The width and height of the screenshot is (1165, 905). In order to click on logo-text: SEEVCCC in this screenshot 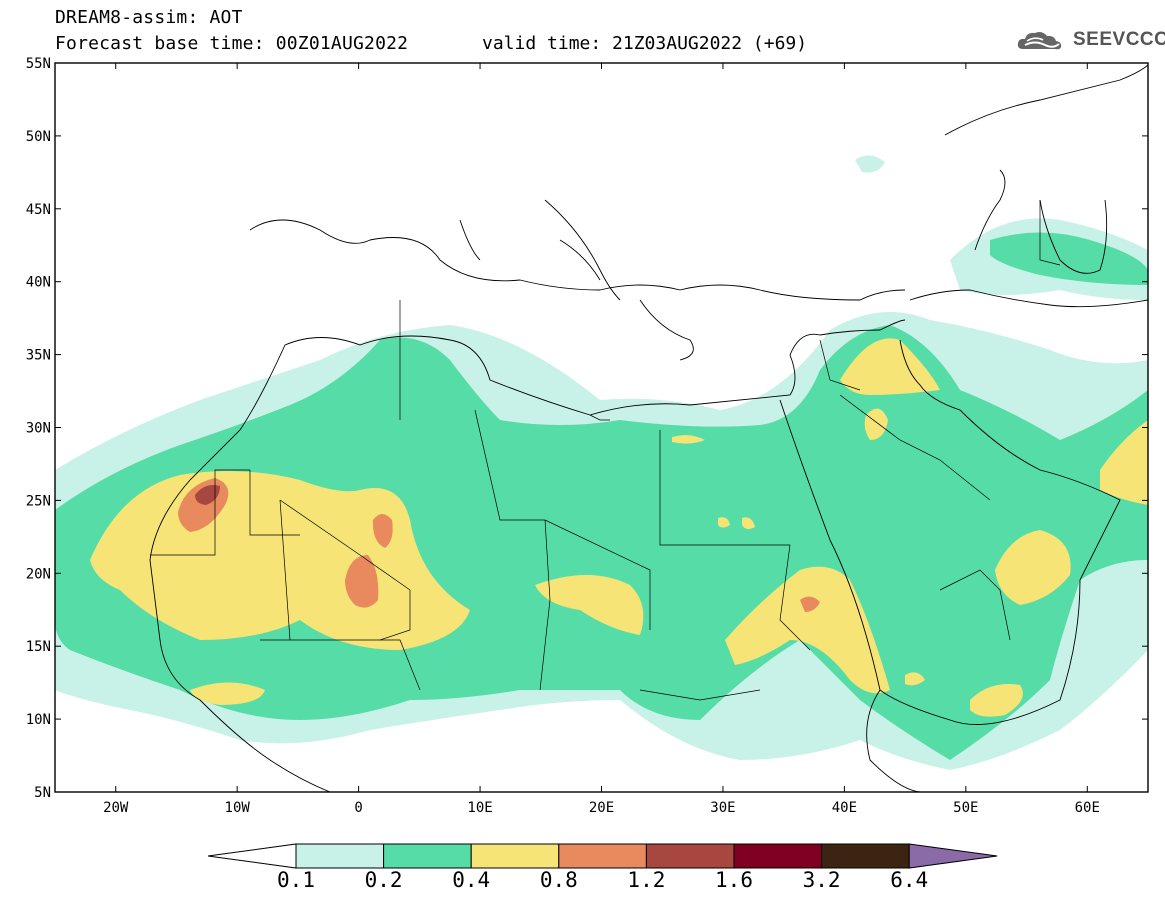, I will do `click(1119, 39)`.